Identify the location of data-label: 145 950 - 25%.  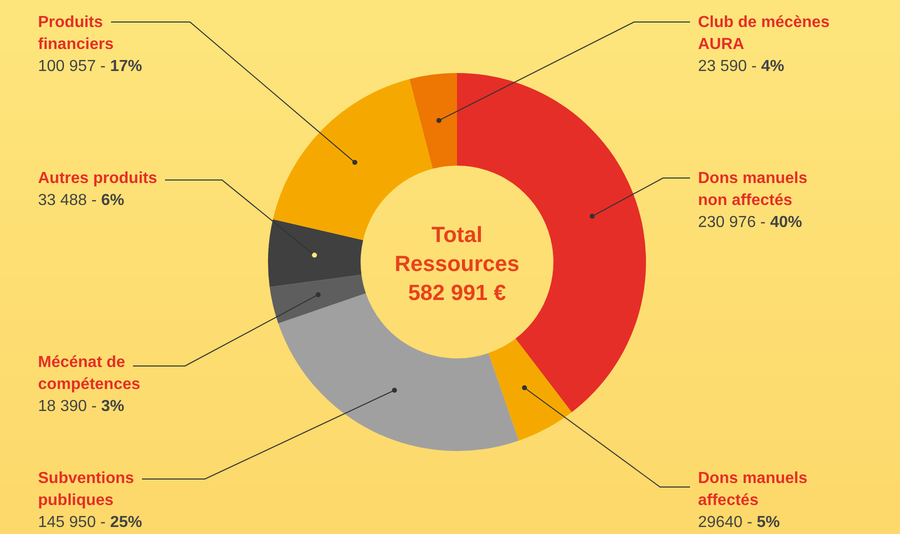
(91, 523).